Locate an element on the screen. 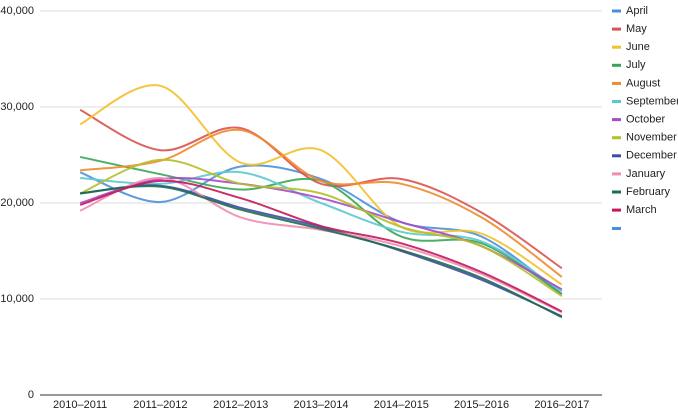 This screenshot has height=412, width=678. y-tick-label: 20,000 is located at coordinates (17, 203).